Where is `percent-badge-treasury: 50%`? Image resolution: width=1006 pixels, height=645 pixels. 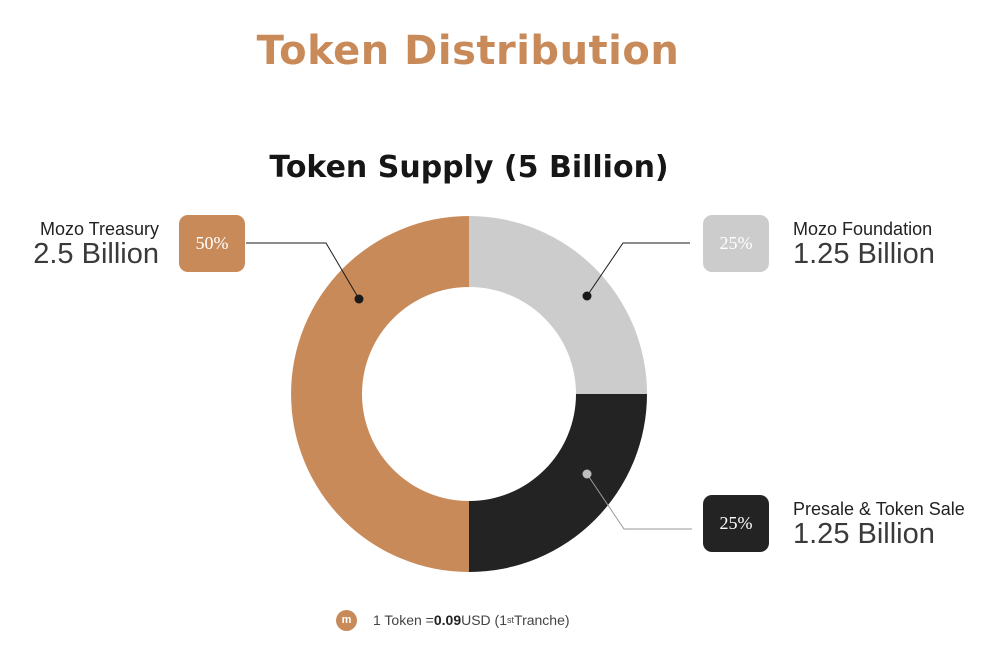
percent-badge-treasury: 50% is located at coordinates (212, 243).